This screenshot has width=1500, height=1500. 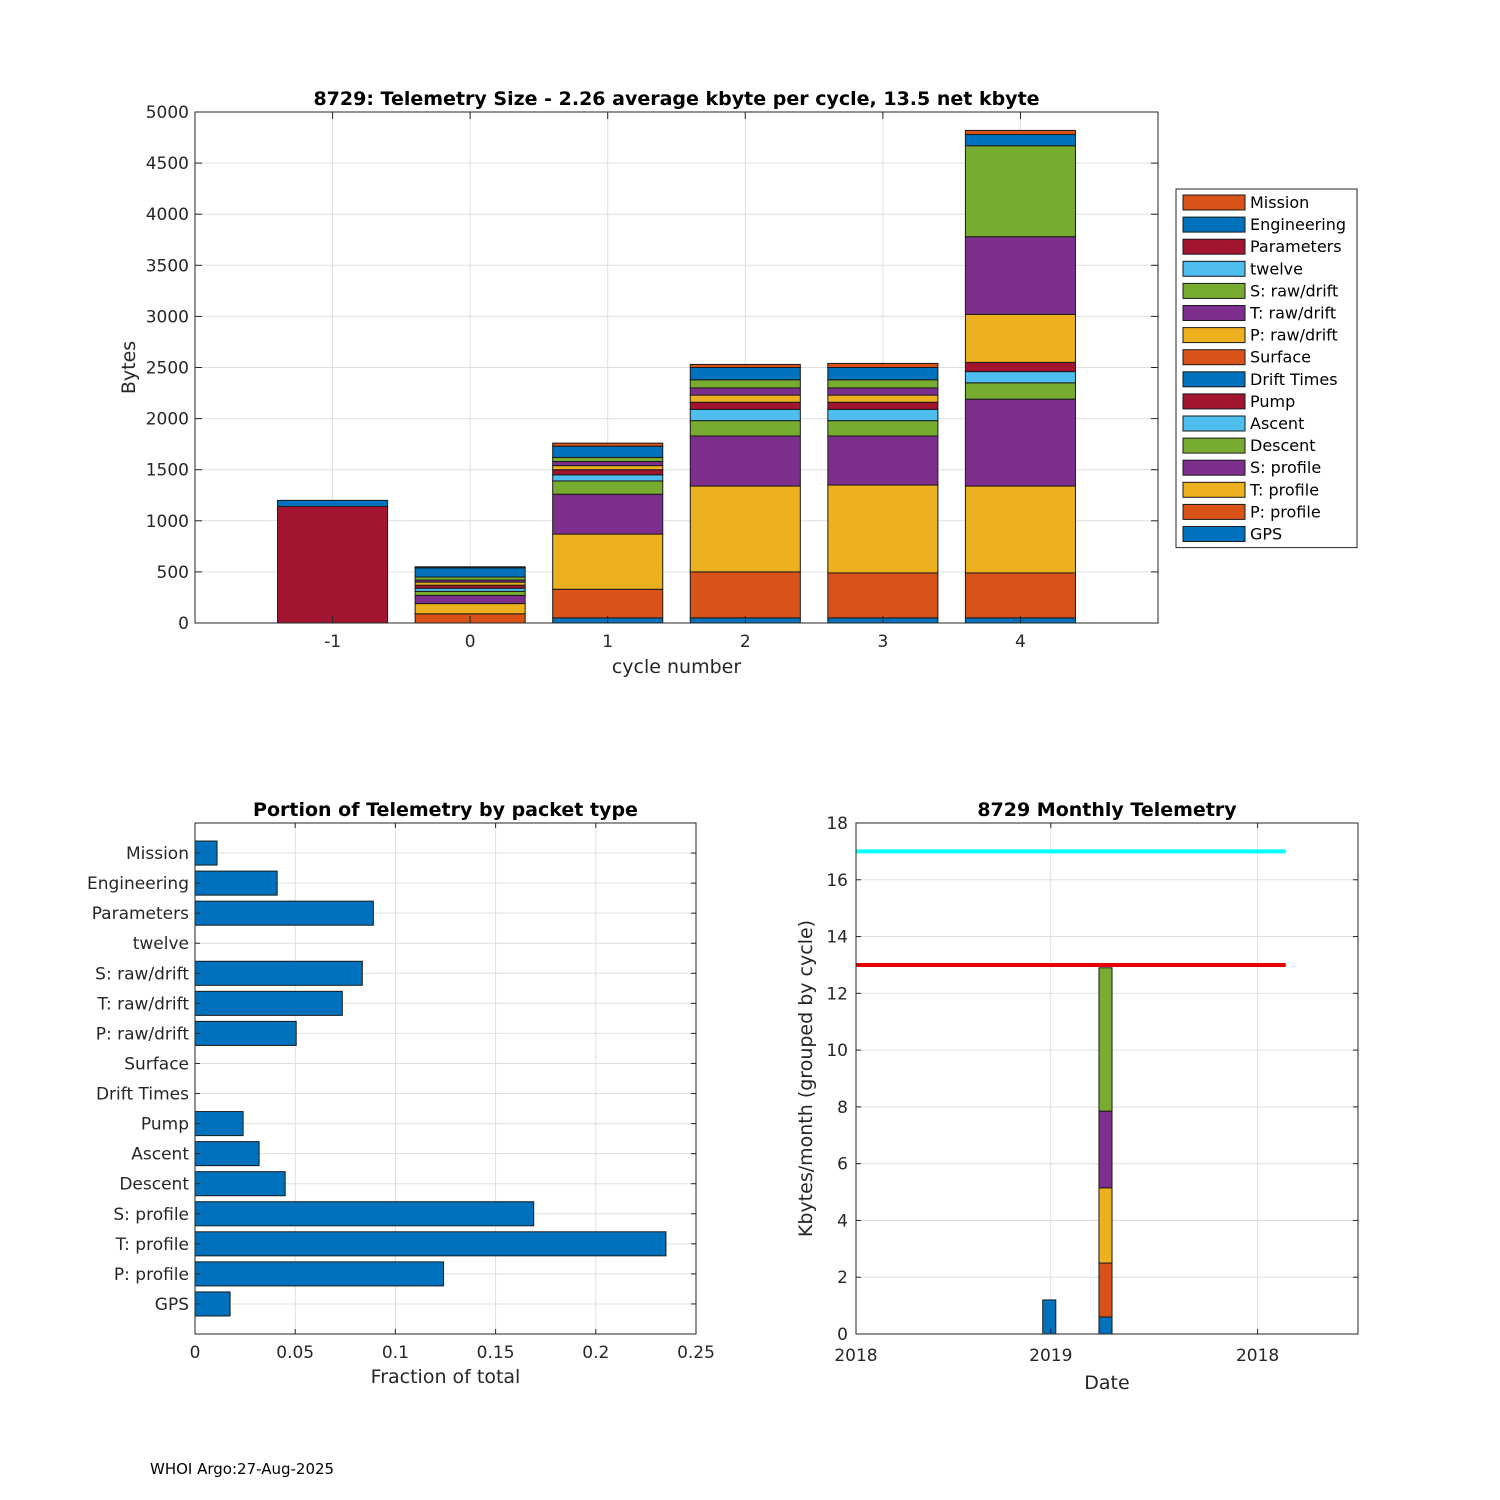 I want to click on legend-label-drift-times: Drift Times, so click(x=1294, y=379).